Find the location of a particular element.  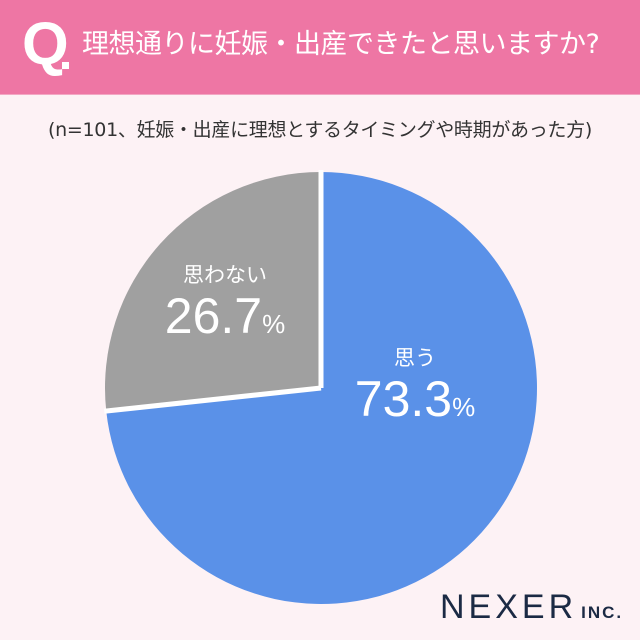

question-header: Q 理想通りに妊娠・出産できたと思いますか? is located at coordinates (320, 47).